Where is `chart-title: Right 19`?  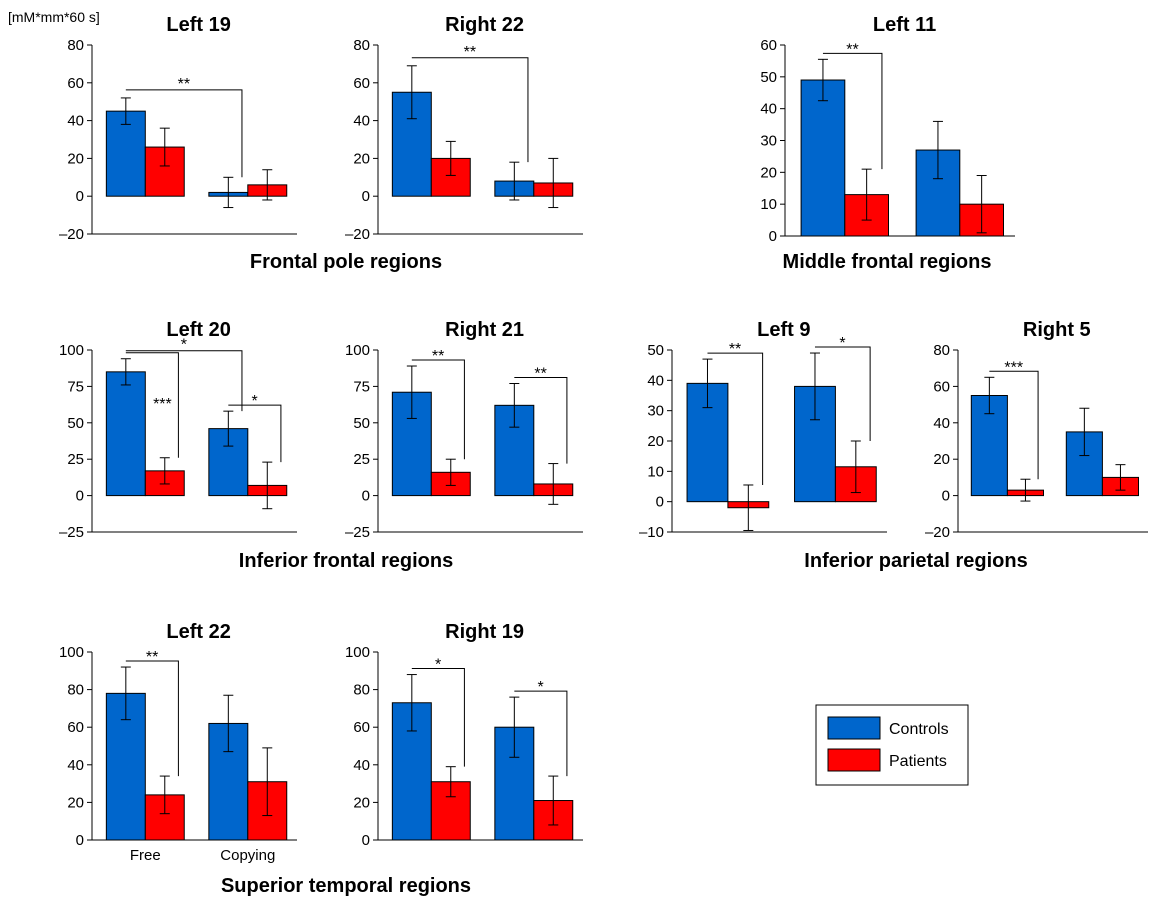
chart-title: Right 19 is located at coordinates (484, 632).